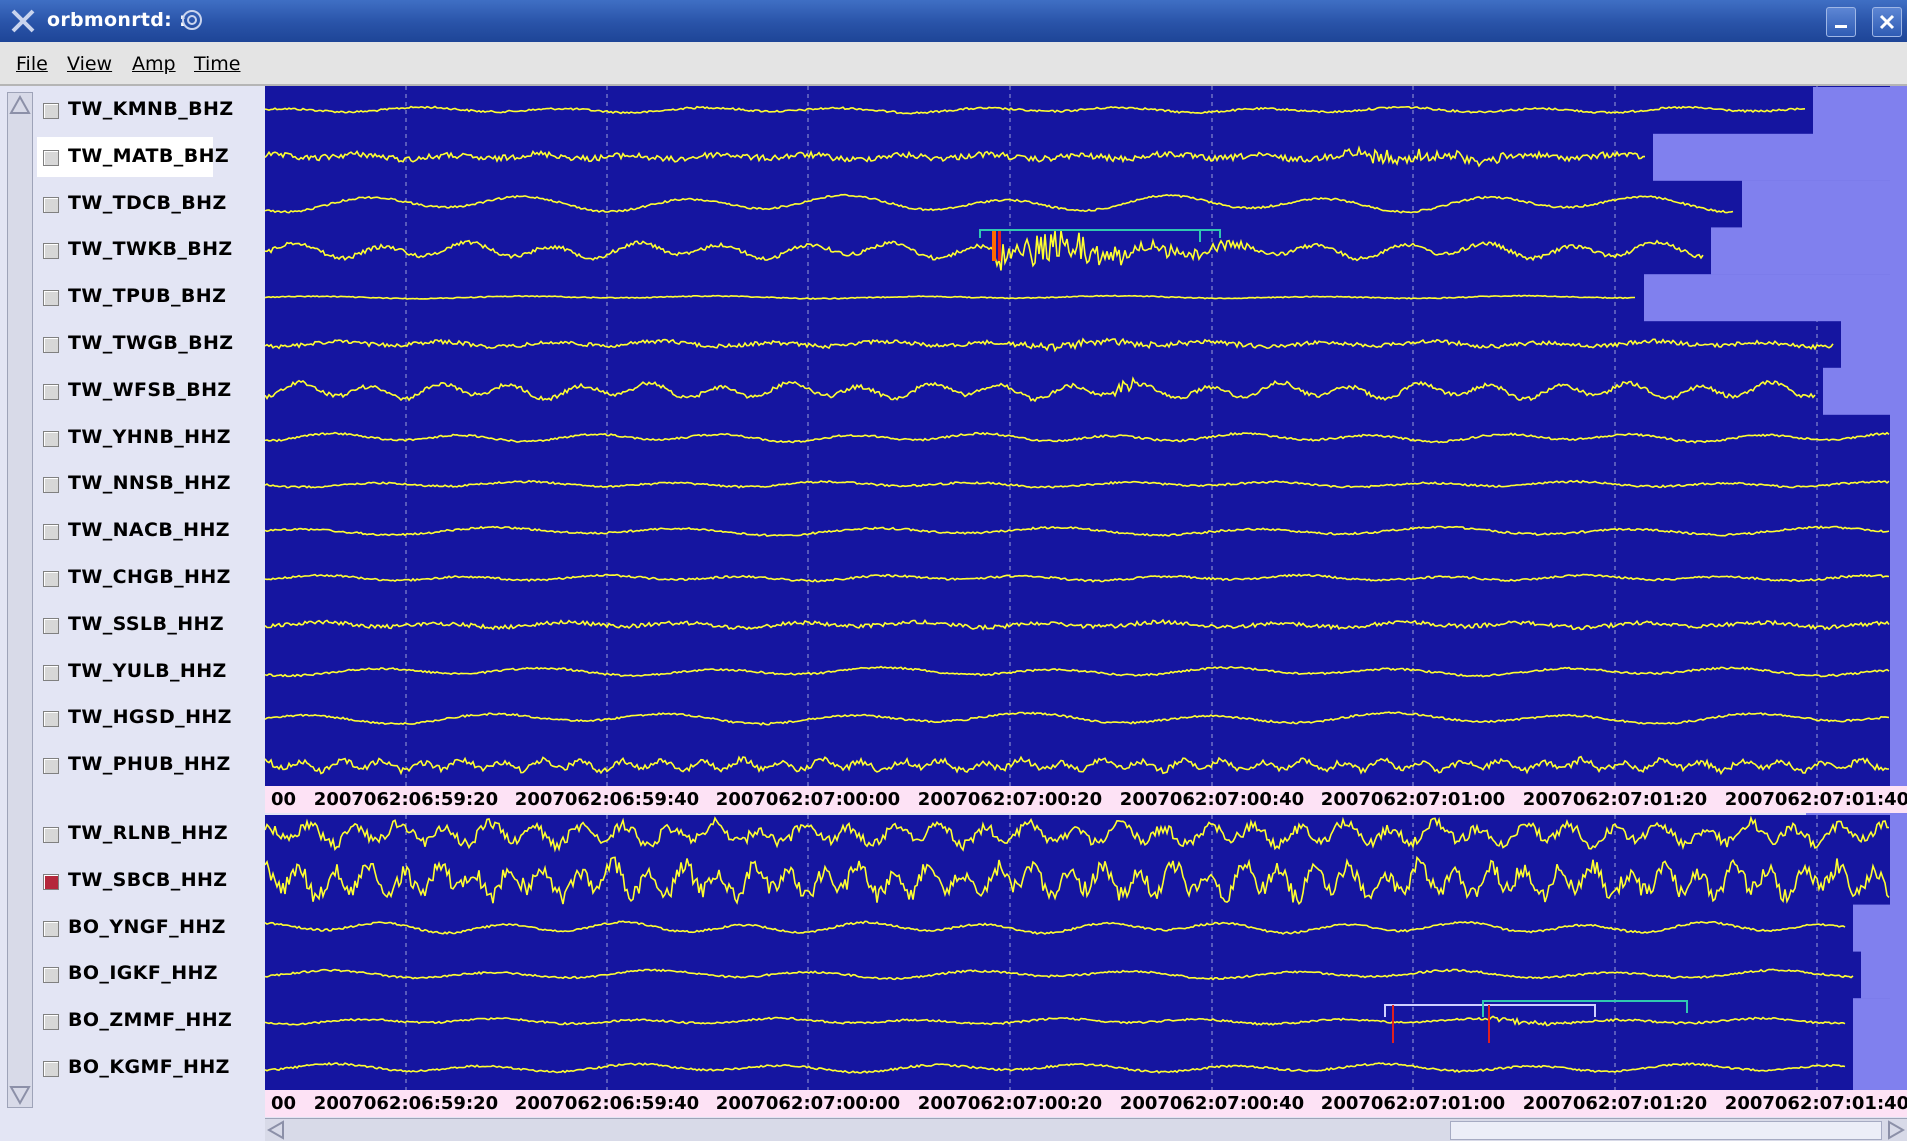  What do you see at coordinates (999, 246) in the screenshot?
I see `p-pick-marker` at bounding box center [999, 246].